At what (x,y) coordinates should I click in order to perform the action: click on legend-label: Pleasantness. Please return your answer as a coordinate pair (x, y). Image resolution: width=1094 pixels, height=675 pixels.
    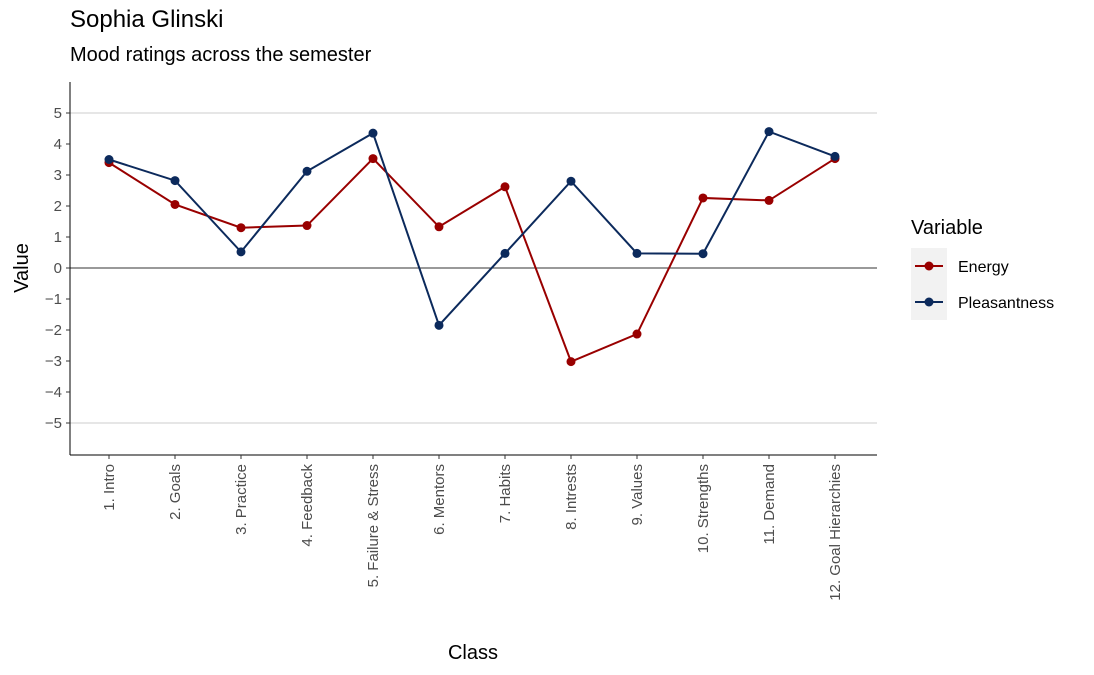
    Looking at the image, I should click on (1006, 303).